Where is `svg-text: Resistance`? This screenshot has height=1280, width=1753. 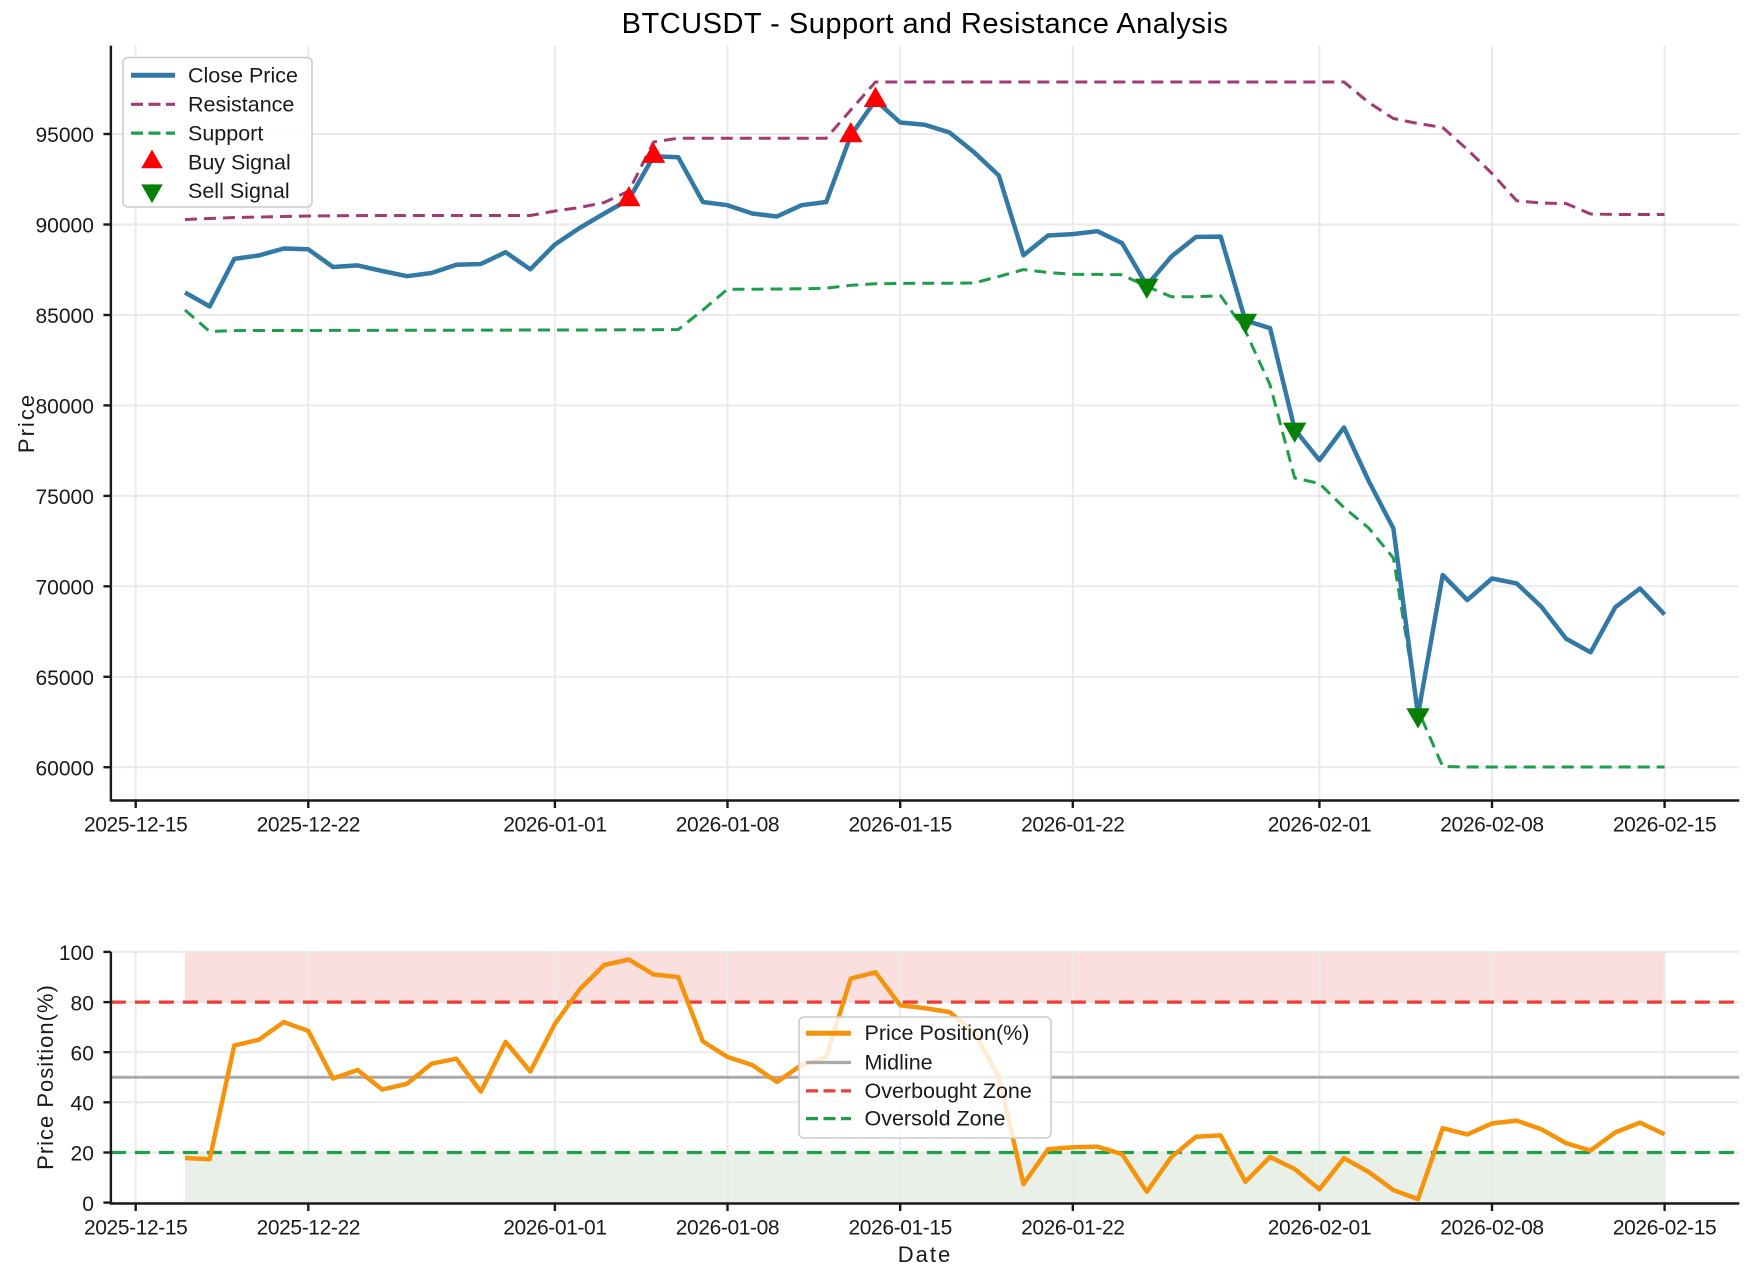
svg-text: Resistance is located at coordinates (241, 105).